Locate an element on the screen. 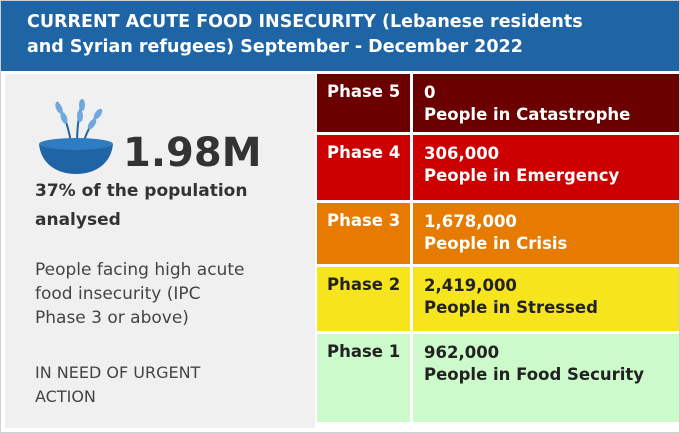 Image resolution: width=680 pixels, height=433 pixels. phase-info: 2,419,000 People in Stressed is located at coordinates (546, 299).